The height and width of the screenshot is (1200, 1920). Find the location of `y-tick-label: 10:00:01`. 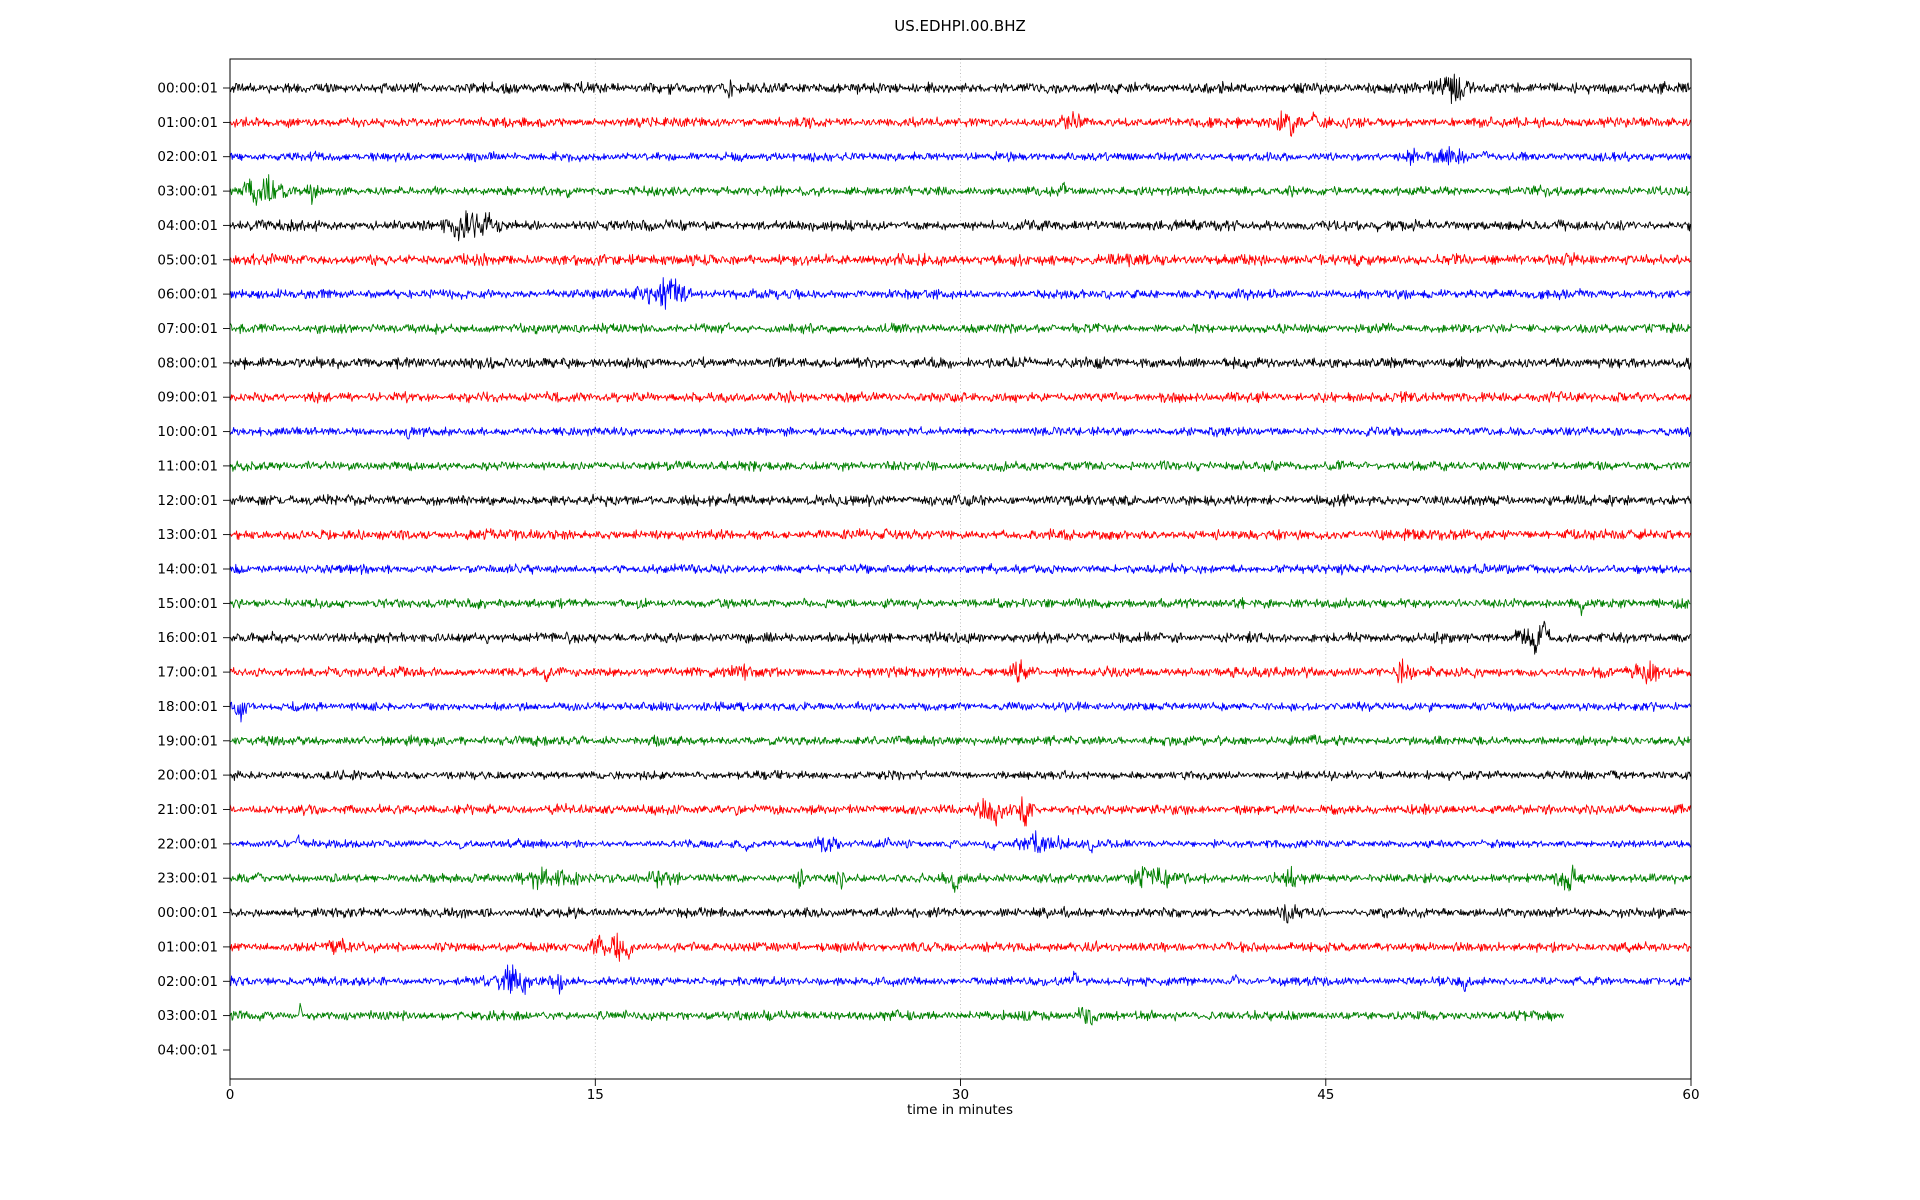

y-tick-label: 10:00:01 is located at coordinates (187, 432).